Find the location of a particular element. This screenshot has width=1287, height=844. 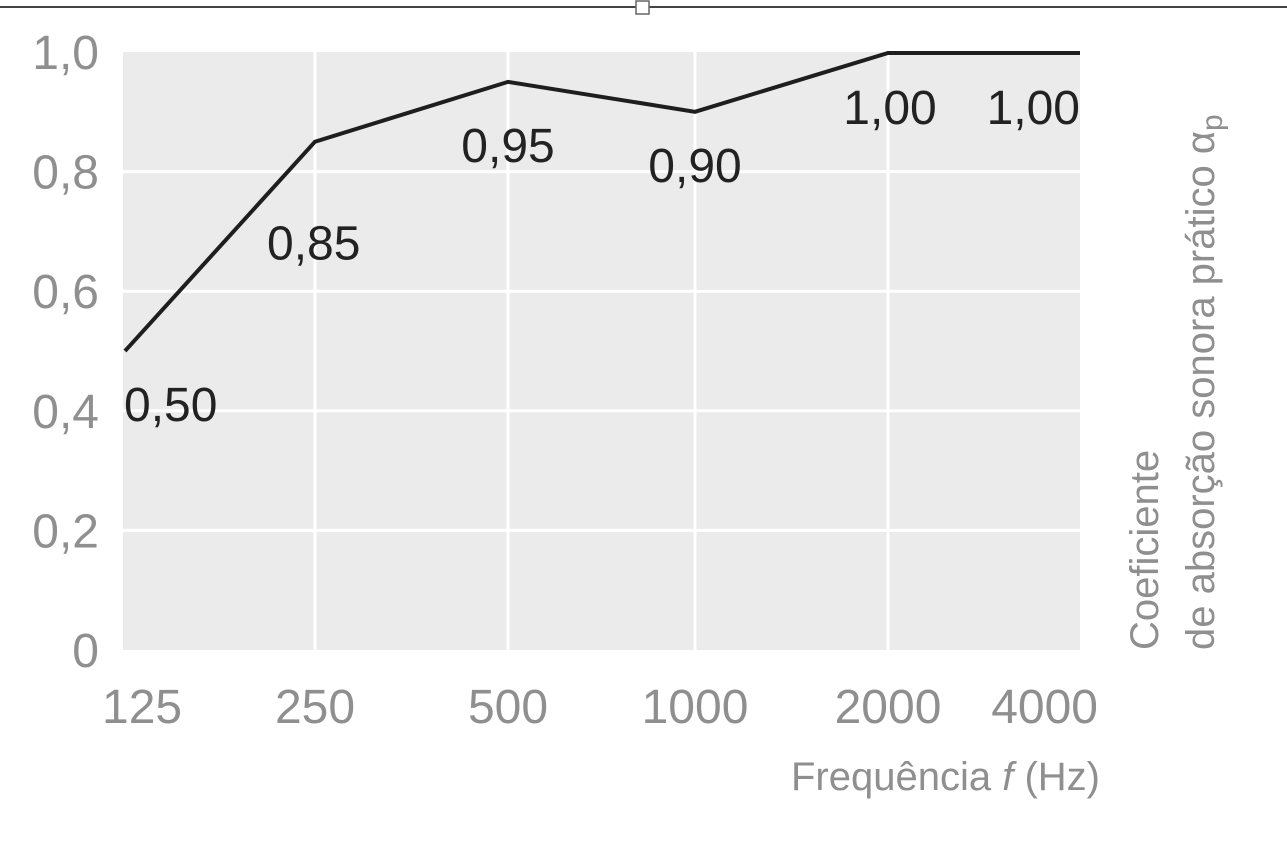

y-tick-label: 0,2 is located at coordinates (65, 531).